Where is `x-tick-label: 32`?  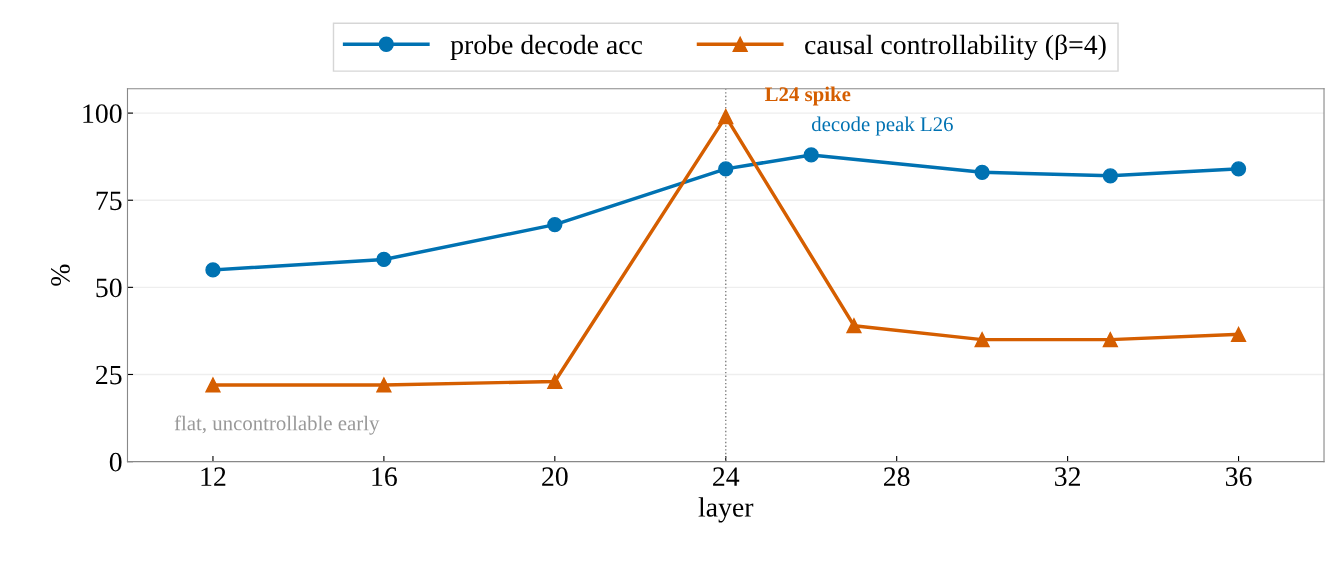 x-tick-label: 32 is located at coordinates (1067, 477).